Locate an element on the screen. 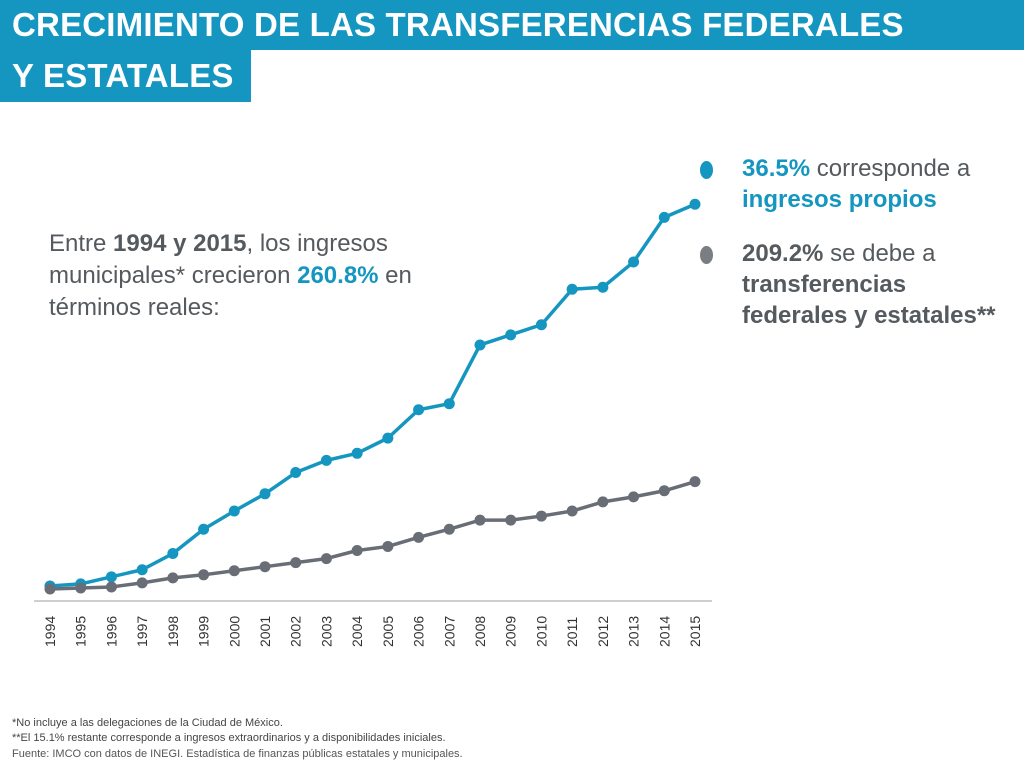 This screenshot has height=768, width=1024. series-0-point-2005 is located at coordinates (388, 438).